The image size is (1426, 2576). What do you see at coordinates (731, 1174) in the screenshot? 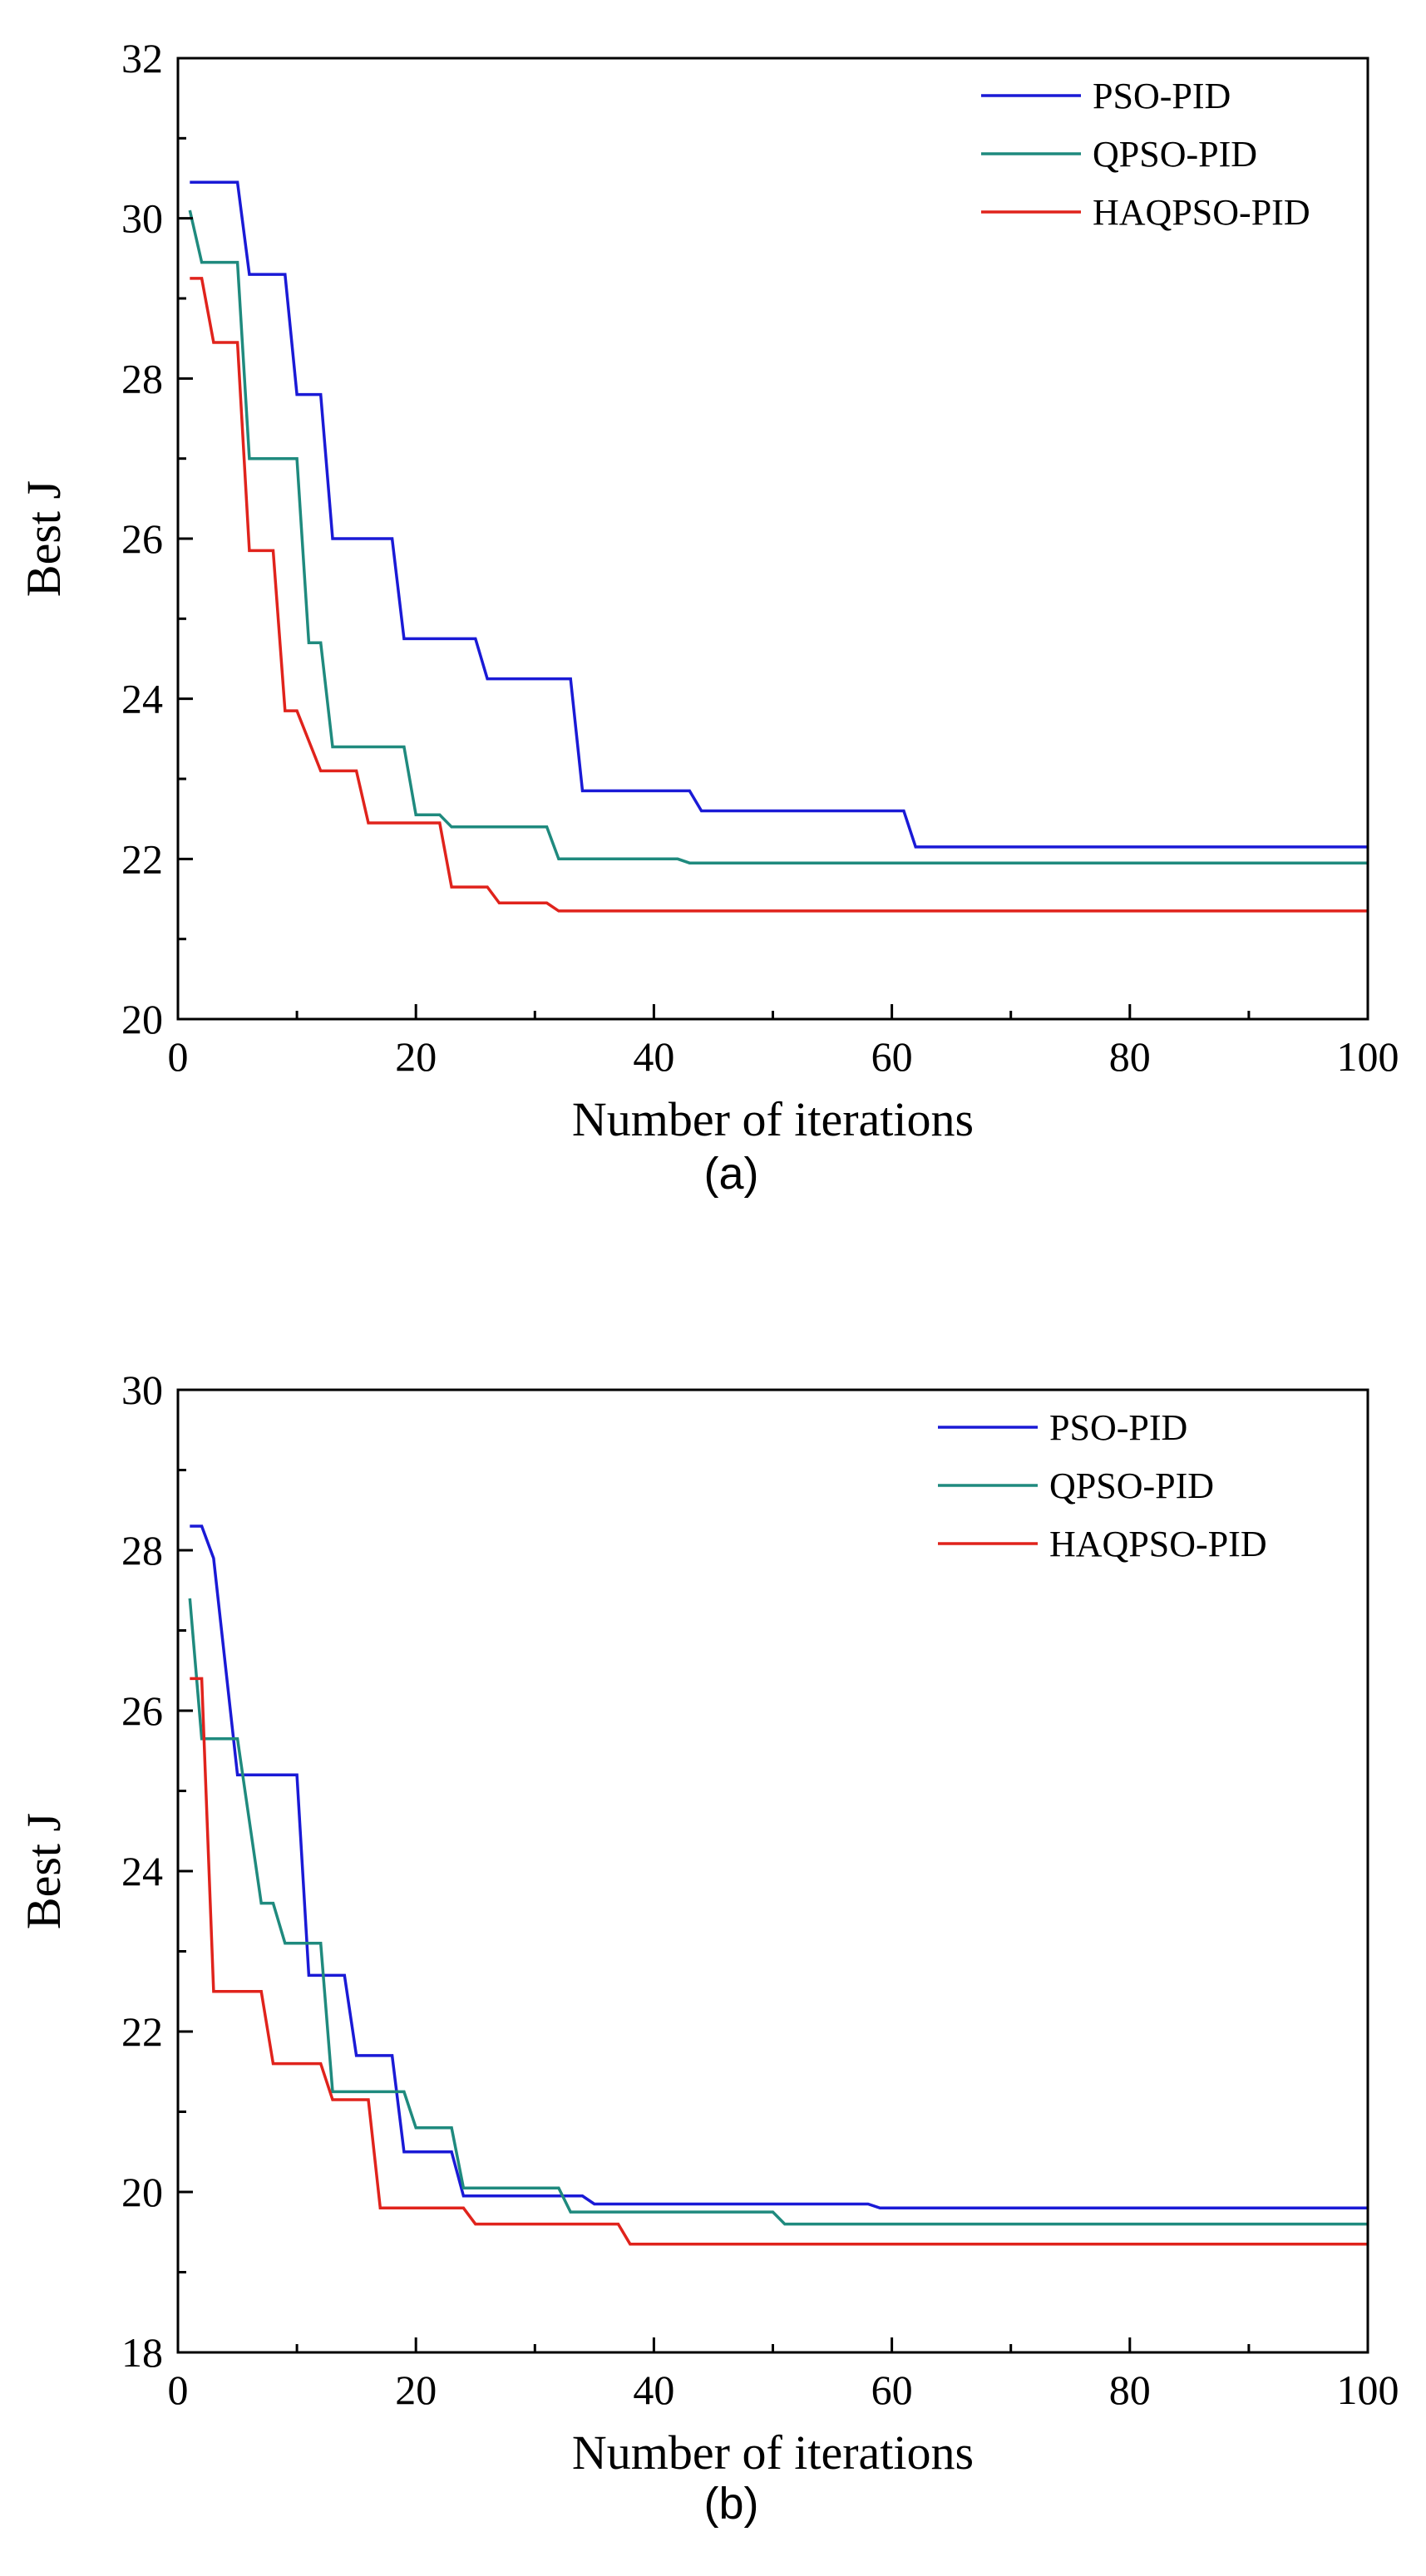
I see `panel-label-a: (a)` at bounding box center [731, 1174].